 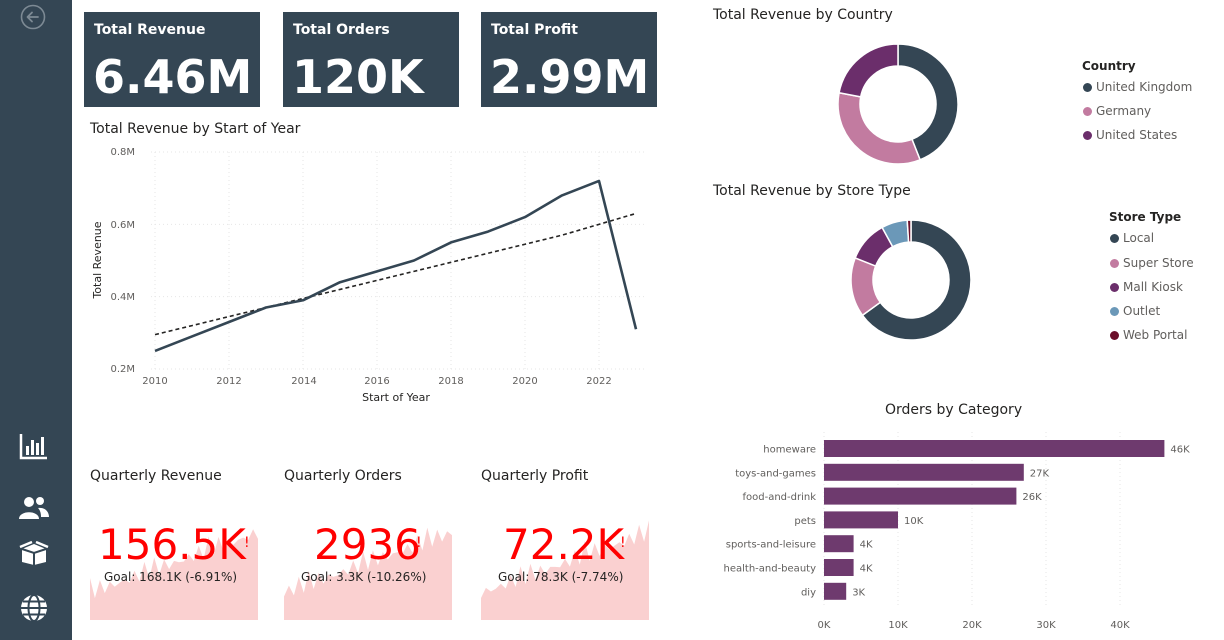 What do you see at coordinates (156, 476) in the screenshot?
I see `quarterly-revenue-title: Quarterly Revenue` at bounding box center [156, 476].